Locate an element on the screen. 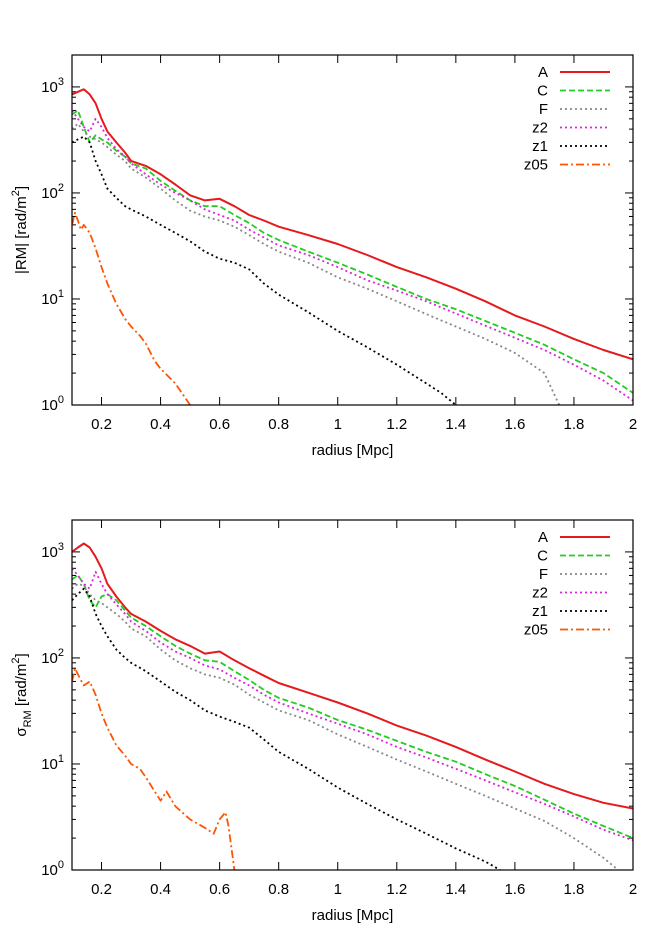  y-axis-label-text: |RM| [rad/m is located at coordinates (21, 235).